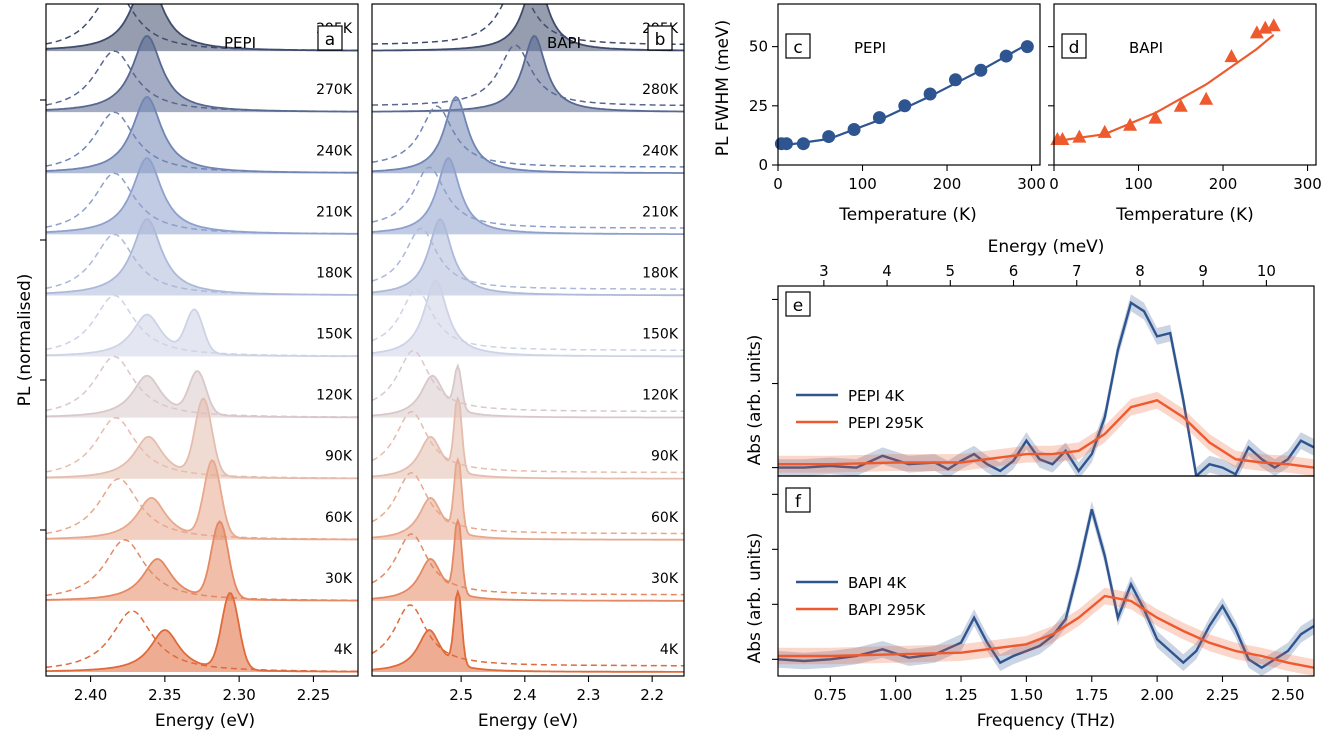 The width and height of the screenshot is (1326, 732). What do you see at coordinates (1014, 271) in the screenshot?
I see `e-top-xtick-label-3: 6` at bounding box center [1014, 271].